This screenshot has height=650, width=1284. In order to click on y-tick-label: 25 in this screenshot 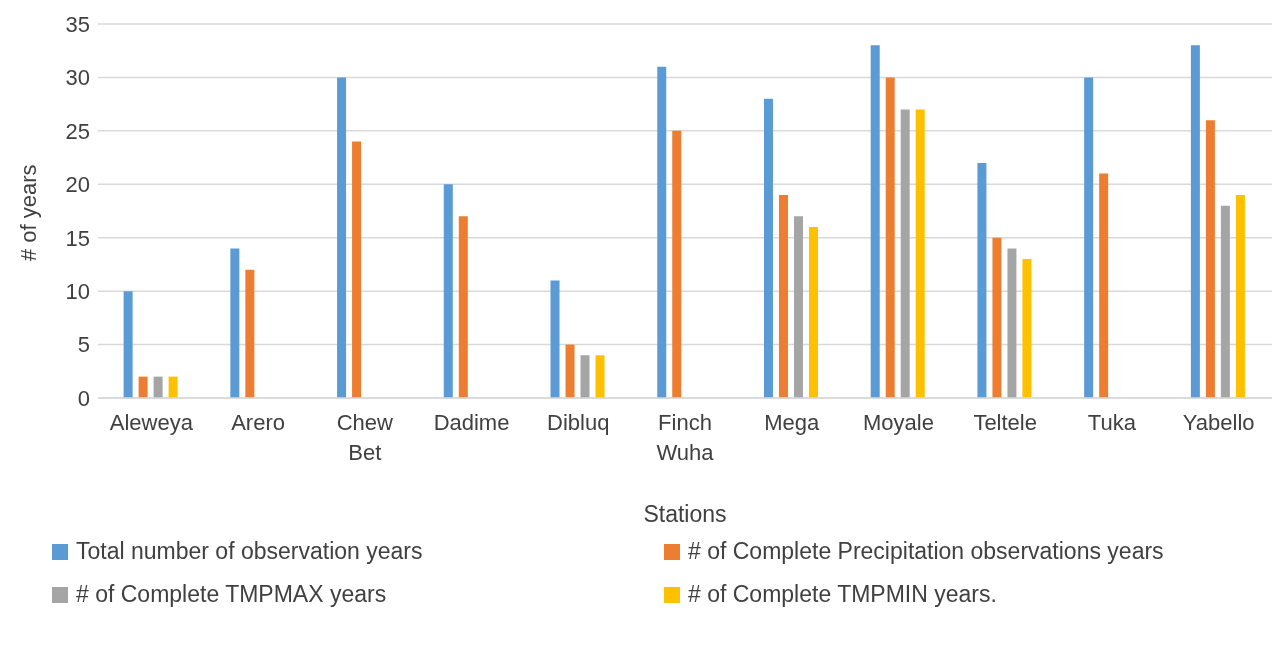, I will do `click(77, 131)`.